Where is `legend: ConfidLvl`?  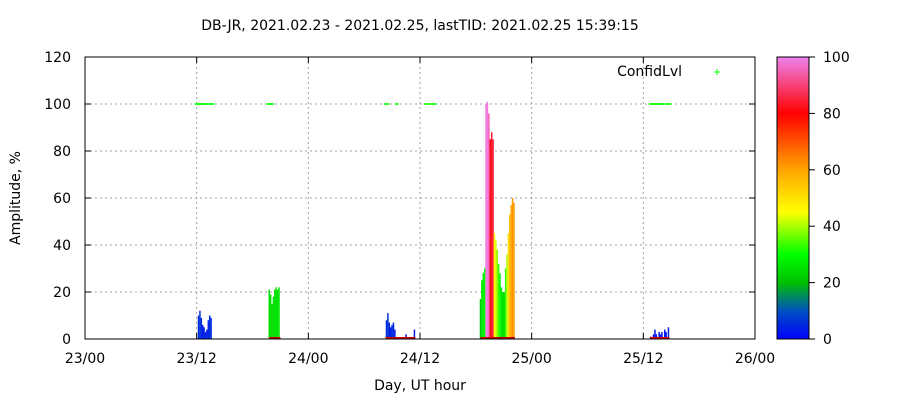
legend: ConfidLvl is located at coordinates (668, 72).